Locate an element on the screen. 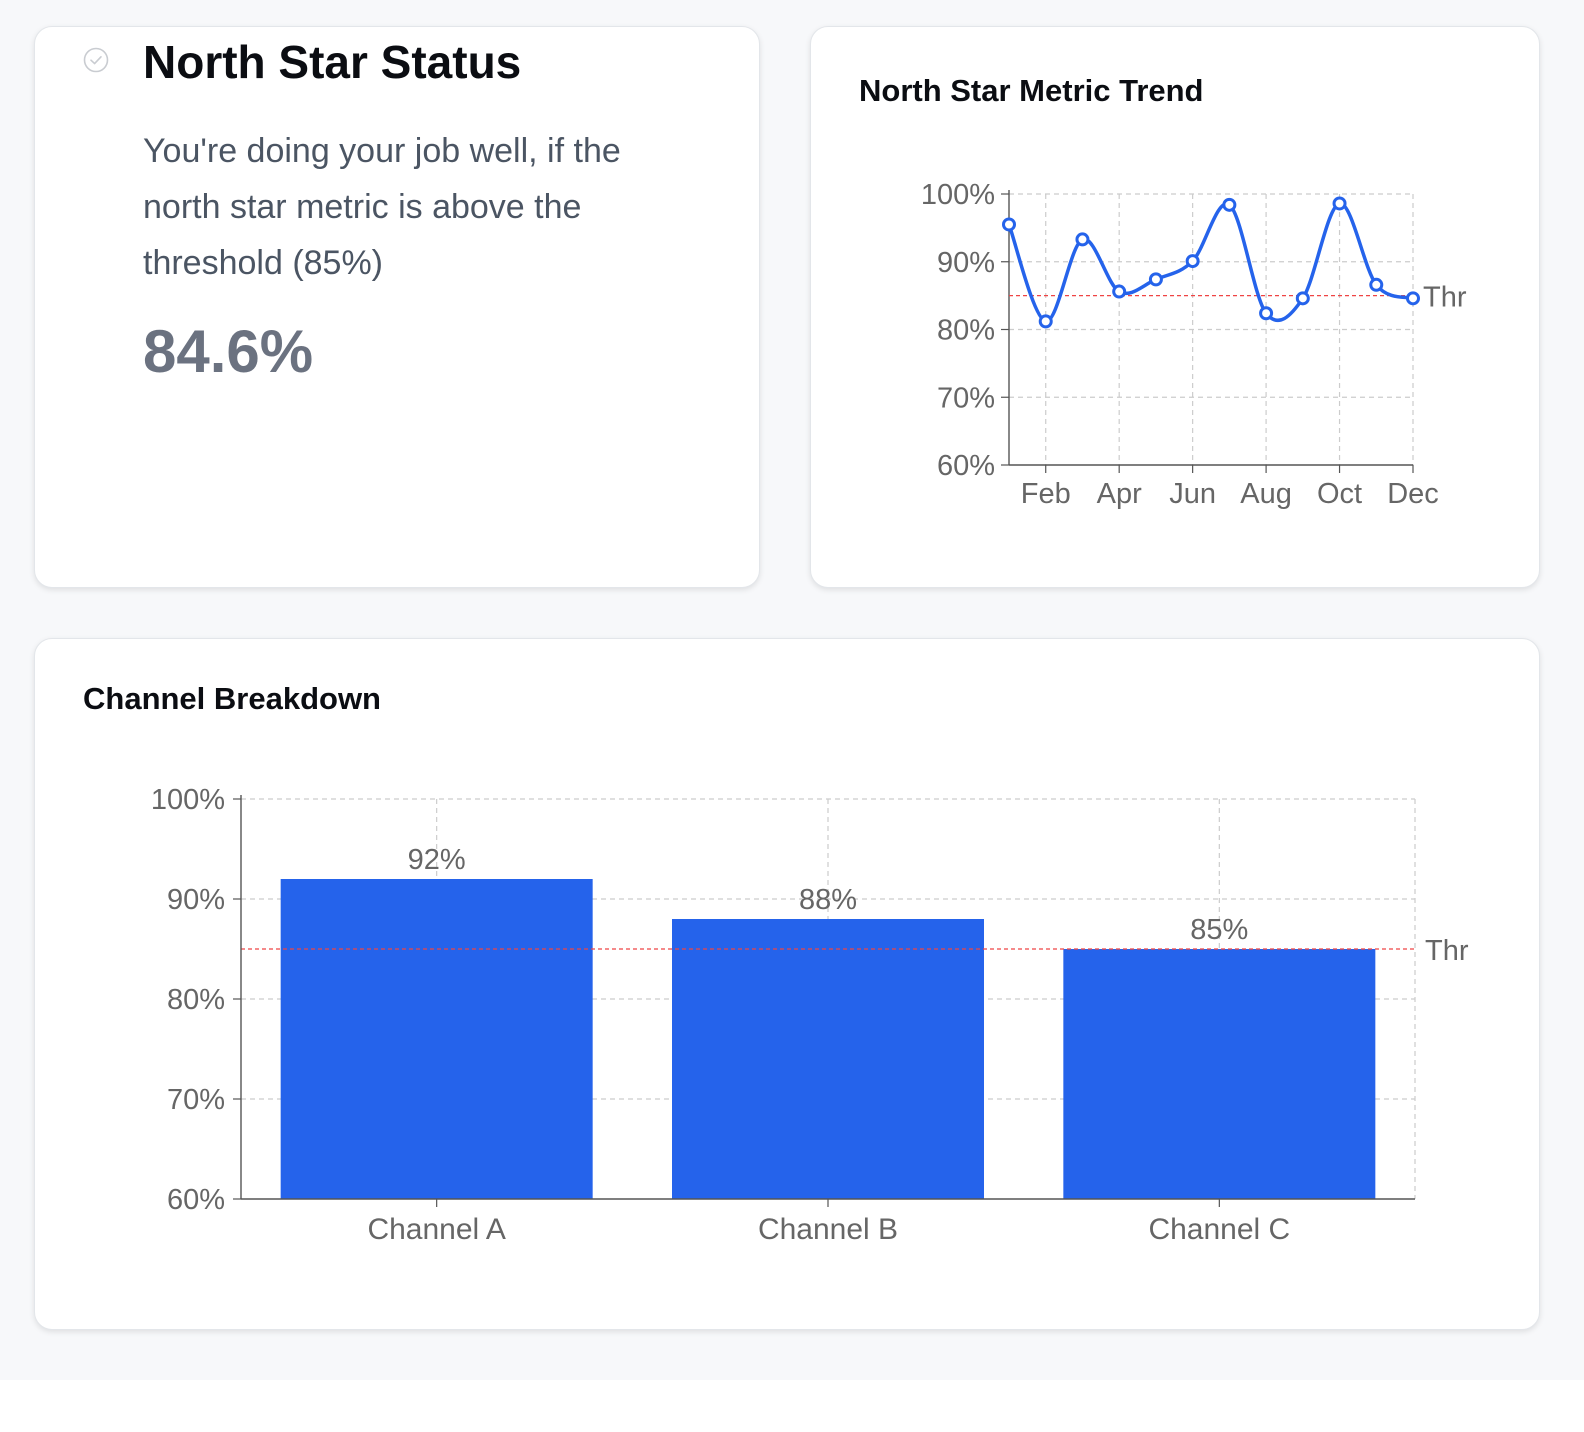 This screenshot has height=1432, width=1584. status-title: North Star Status is located at coordinates (332, 62).